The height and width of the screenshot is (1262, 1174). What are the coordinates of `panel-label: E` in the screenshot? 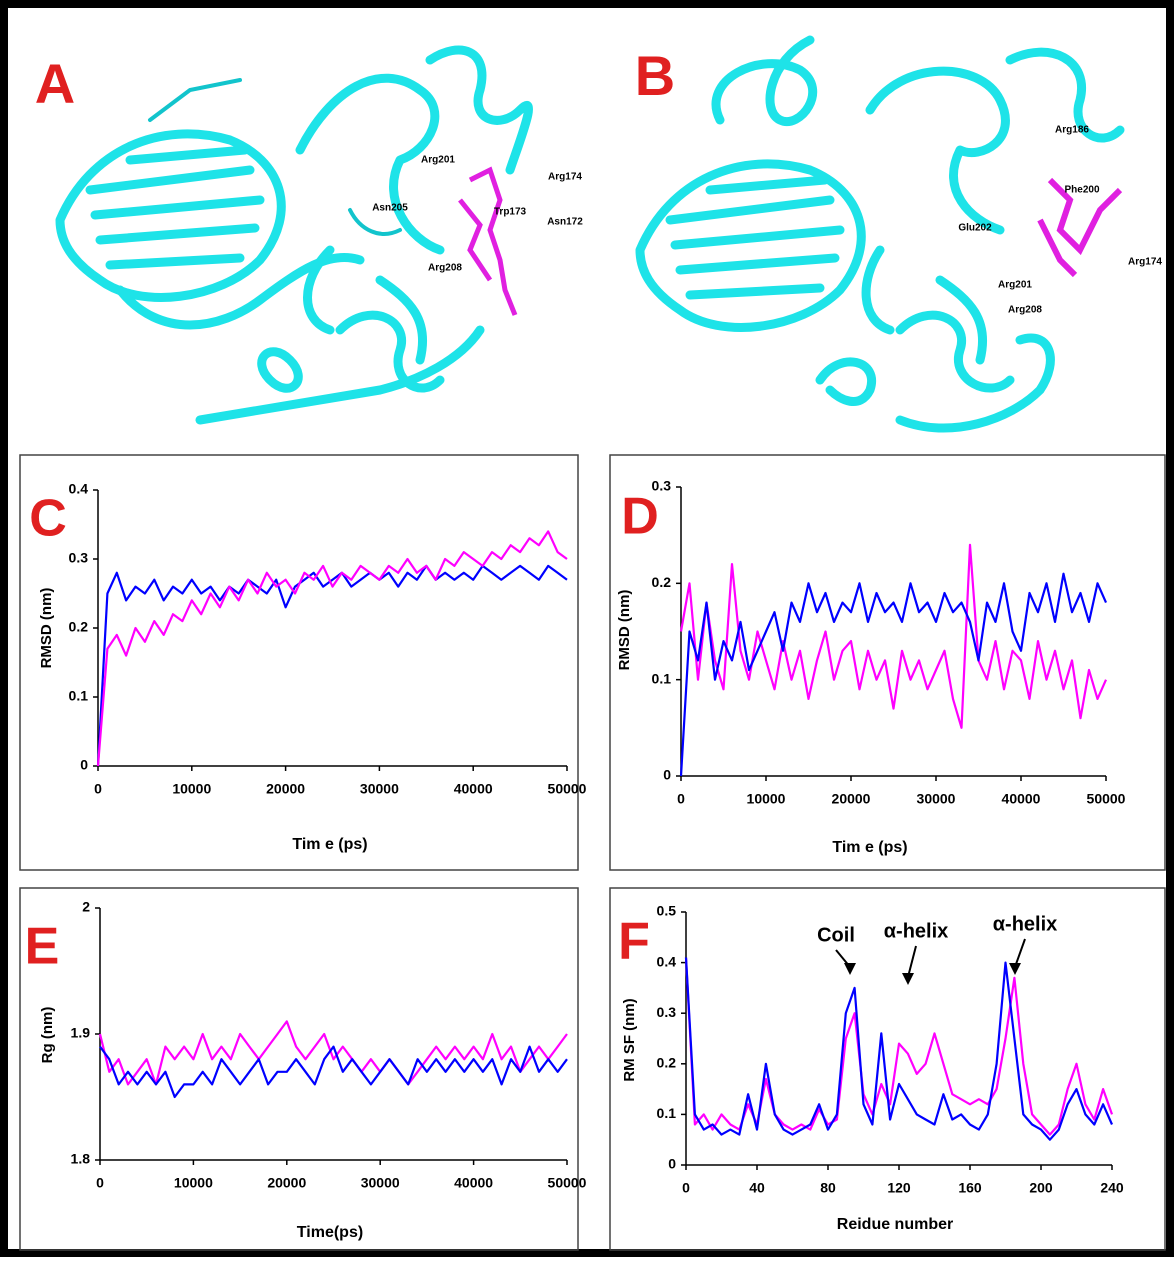 It's located at (42, 947).